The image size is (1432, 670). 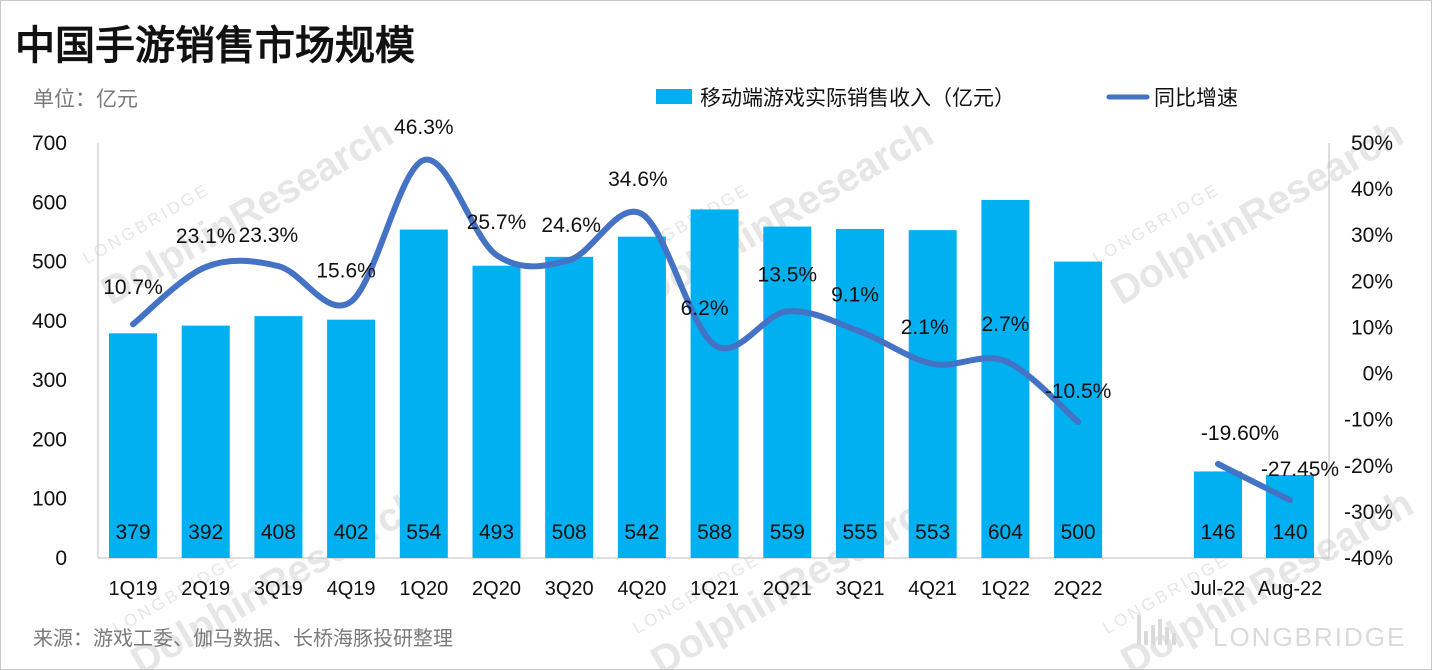 I want to click on x-tick-label: 2Q21, so click(x=787, y=589).